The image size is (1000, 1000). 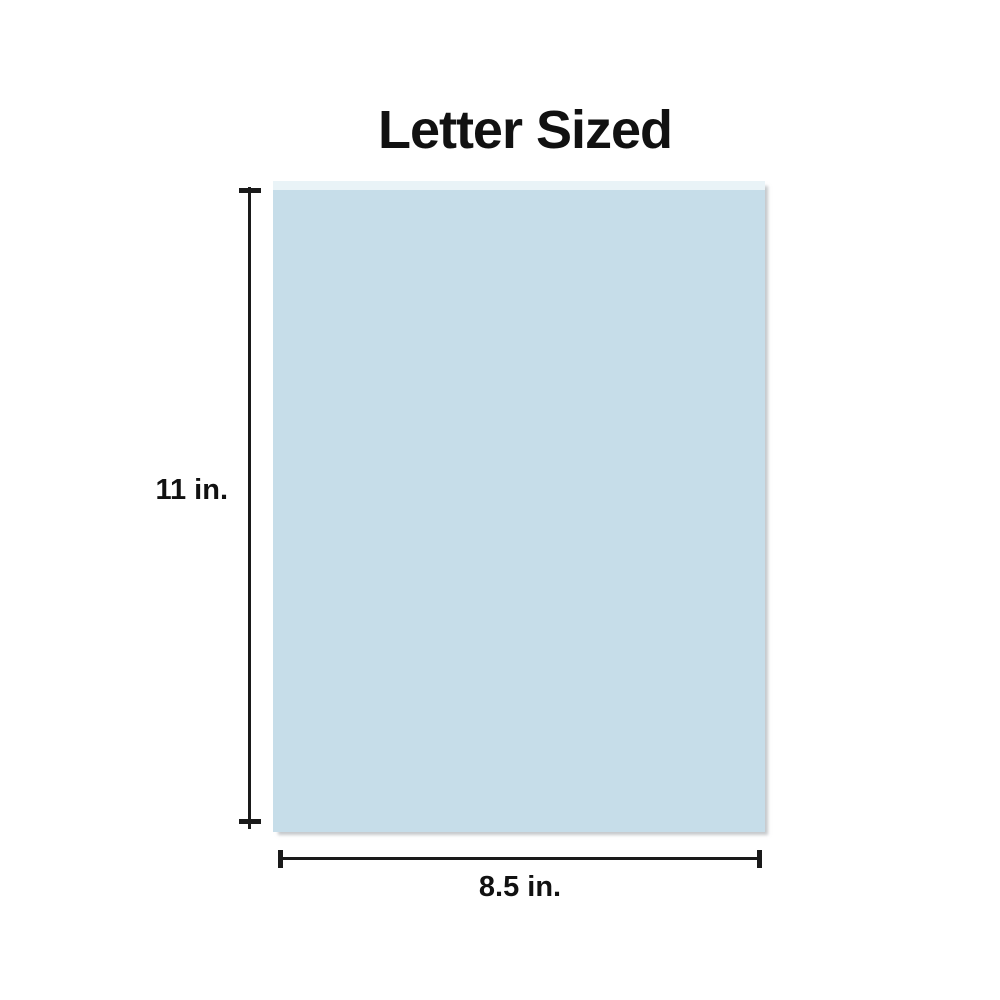 What do you see at coordinates (520, 887) in the screenshot?
I see `width-dimension-label: 8.5 in.` at bounding box center [520, 887].